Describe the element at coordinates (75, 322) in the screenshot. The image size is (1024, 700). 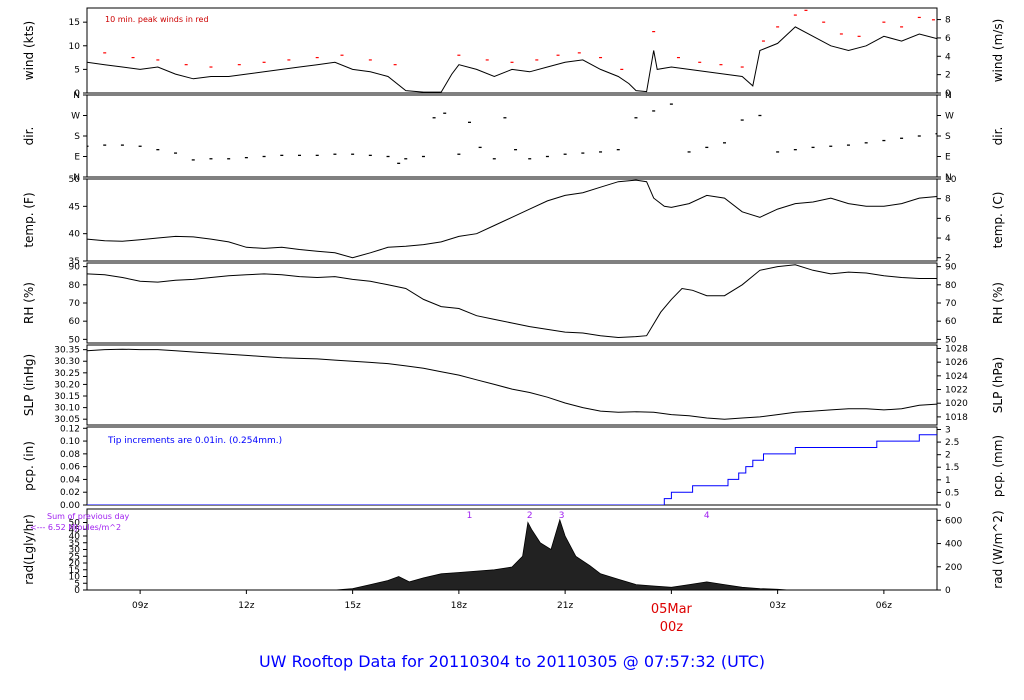
I see `left-tick-label: 60` at that location.